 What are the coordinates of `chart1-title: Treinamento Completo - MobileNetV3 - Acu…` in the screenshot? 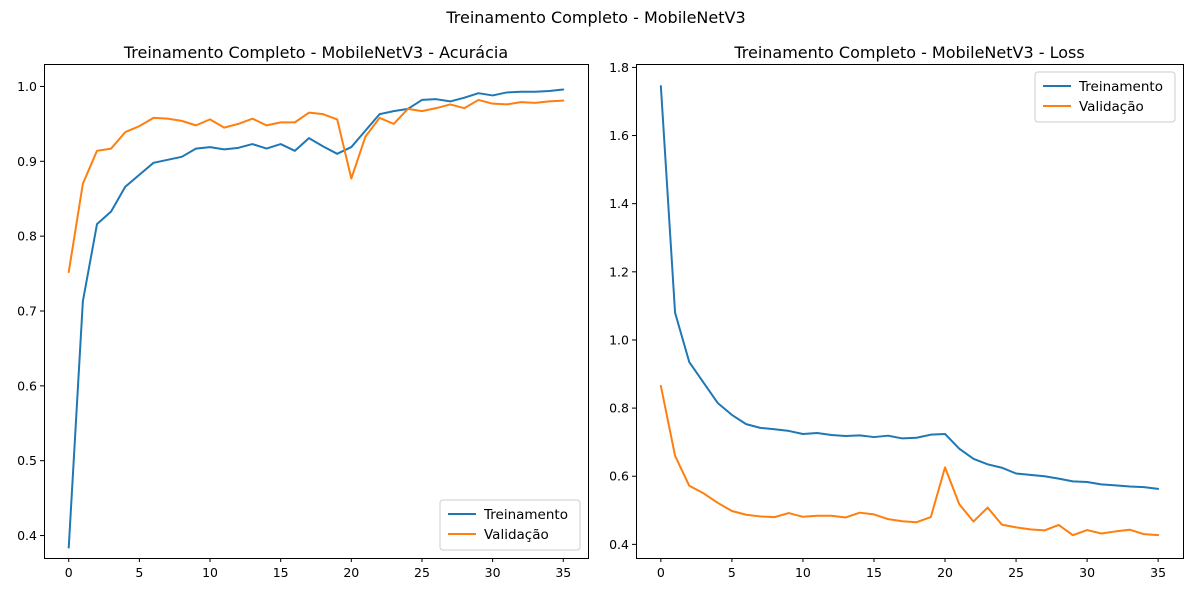 It's located at (315, 52).